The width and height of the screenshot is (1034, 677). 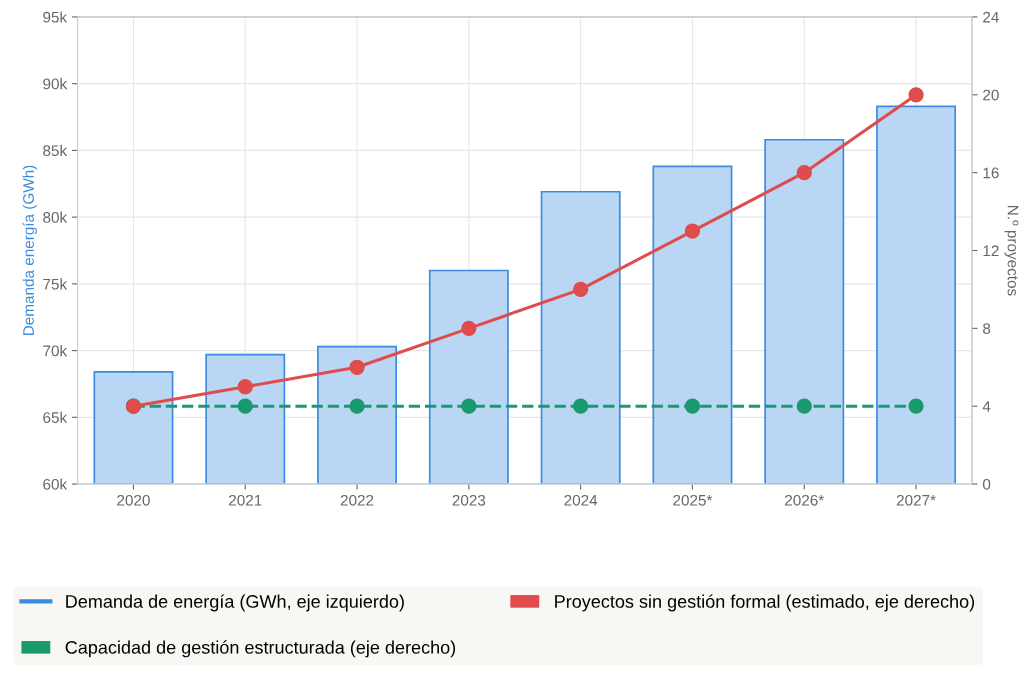 What do you see at coordinates (260, 649) in the screenshot?
I see `legend-label: Capacidad de gestión estructurada (eje derecho)` at bounding box center [260, 649].